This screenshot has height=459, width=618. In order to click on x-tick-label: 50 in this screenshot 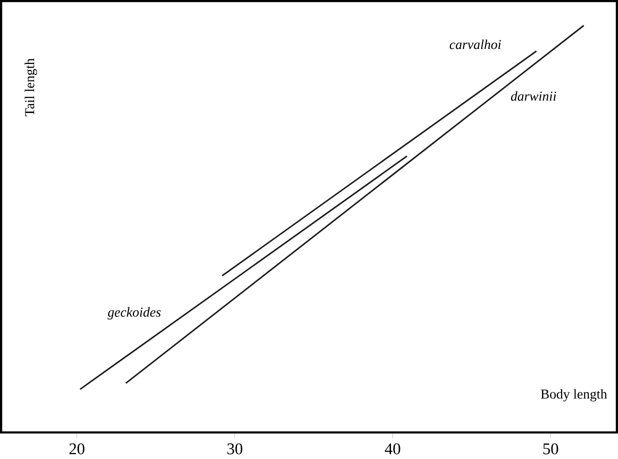, I will do `click(550, 448)`.